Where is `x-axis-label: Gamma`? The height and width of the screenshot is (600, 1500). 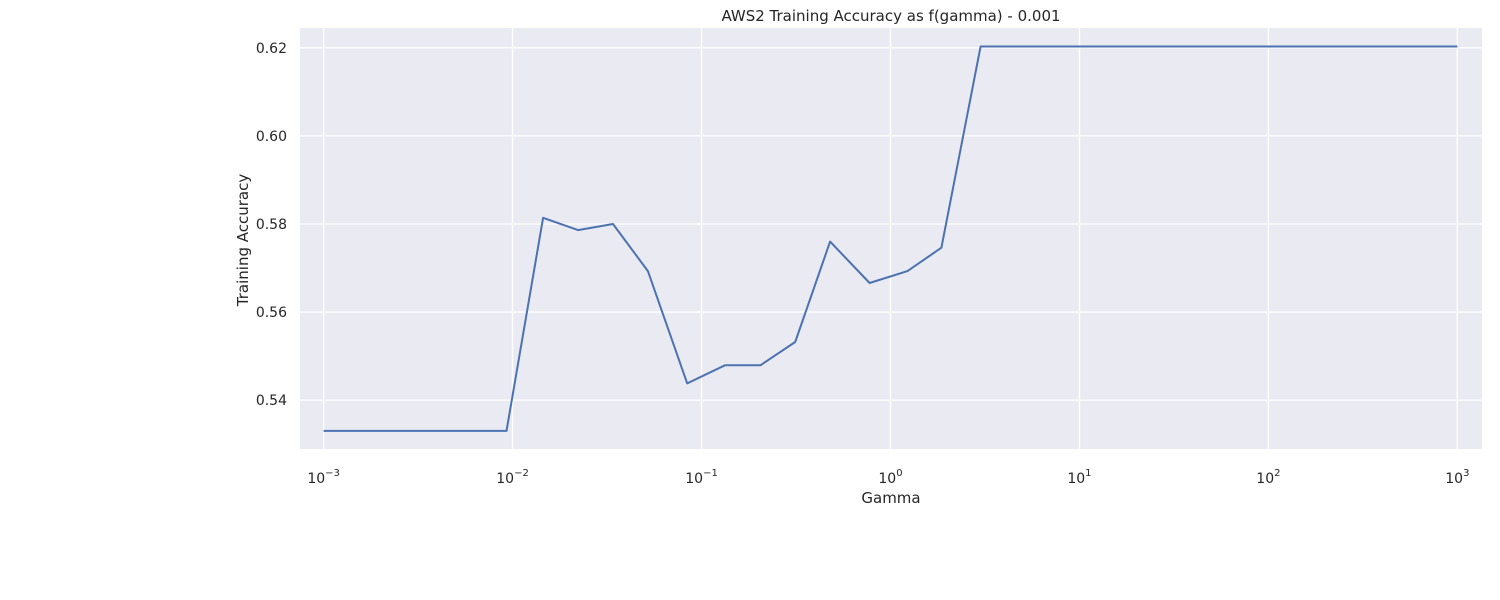
x-axis-label: Gamma is located at coordinates (890, 498).